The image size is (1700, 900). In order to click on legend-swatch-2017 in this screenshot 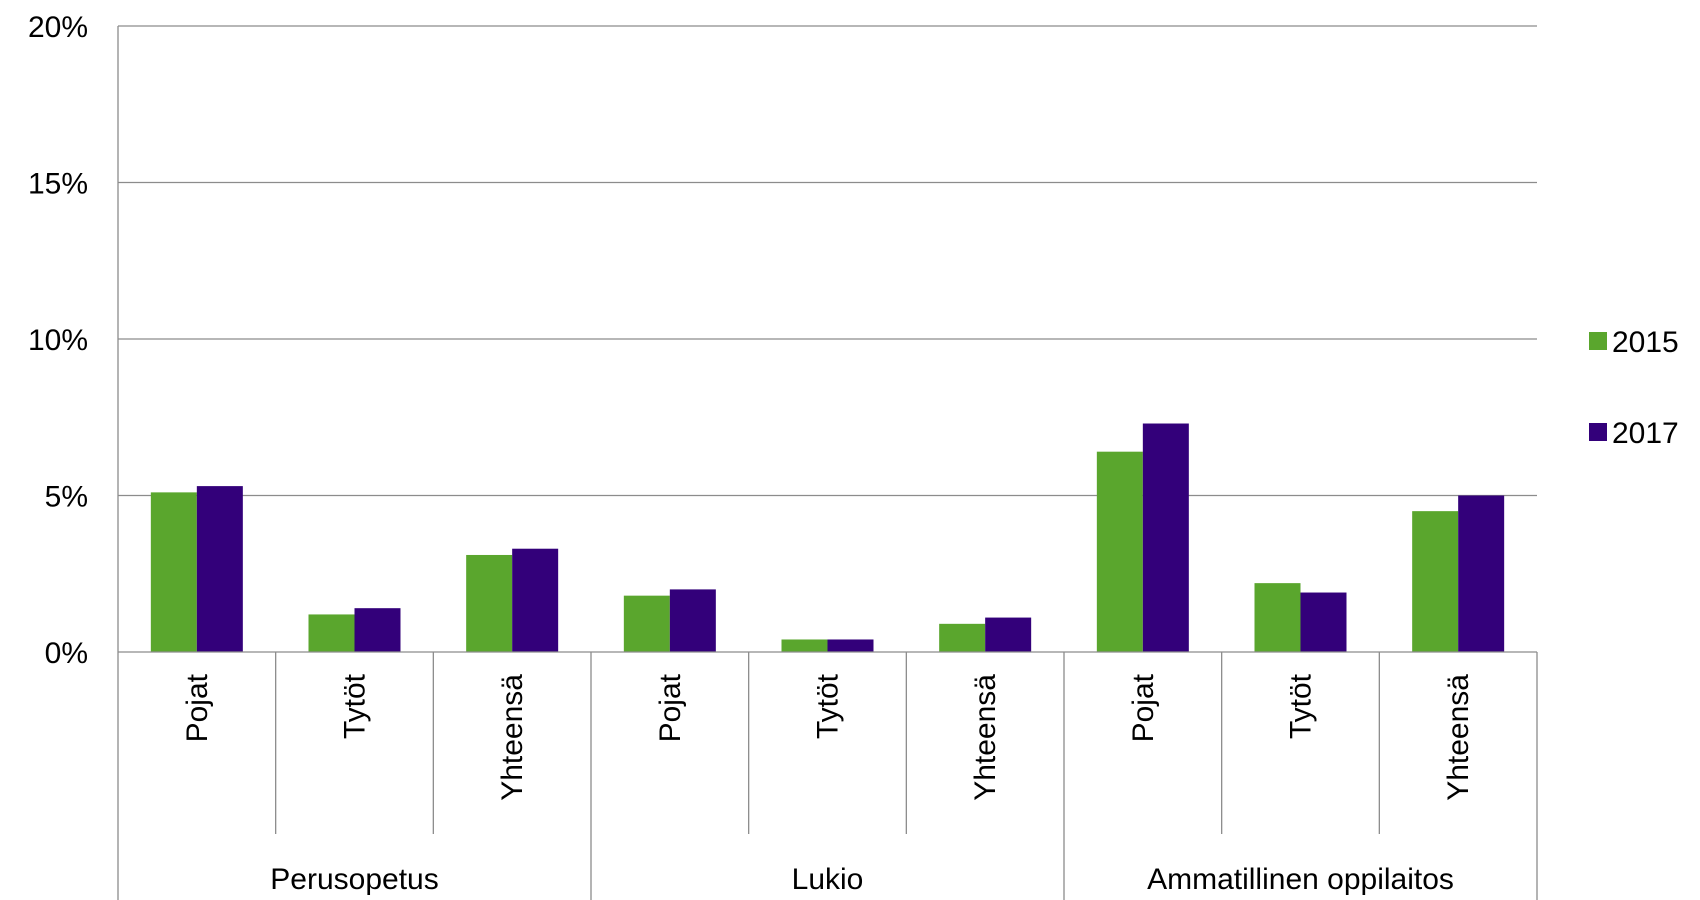, I will do `click(1598, 432)`.